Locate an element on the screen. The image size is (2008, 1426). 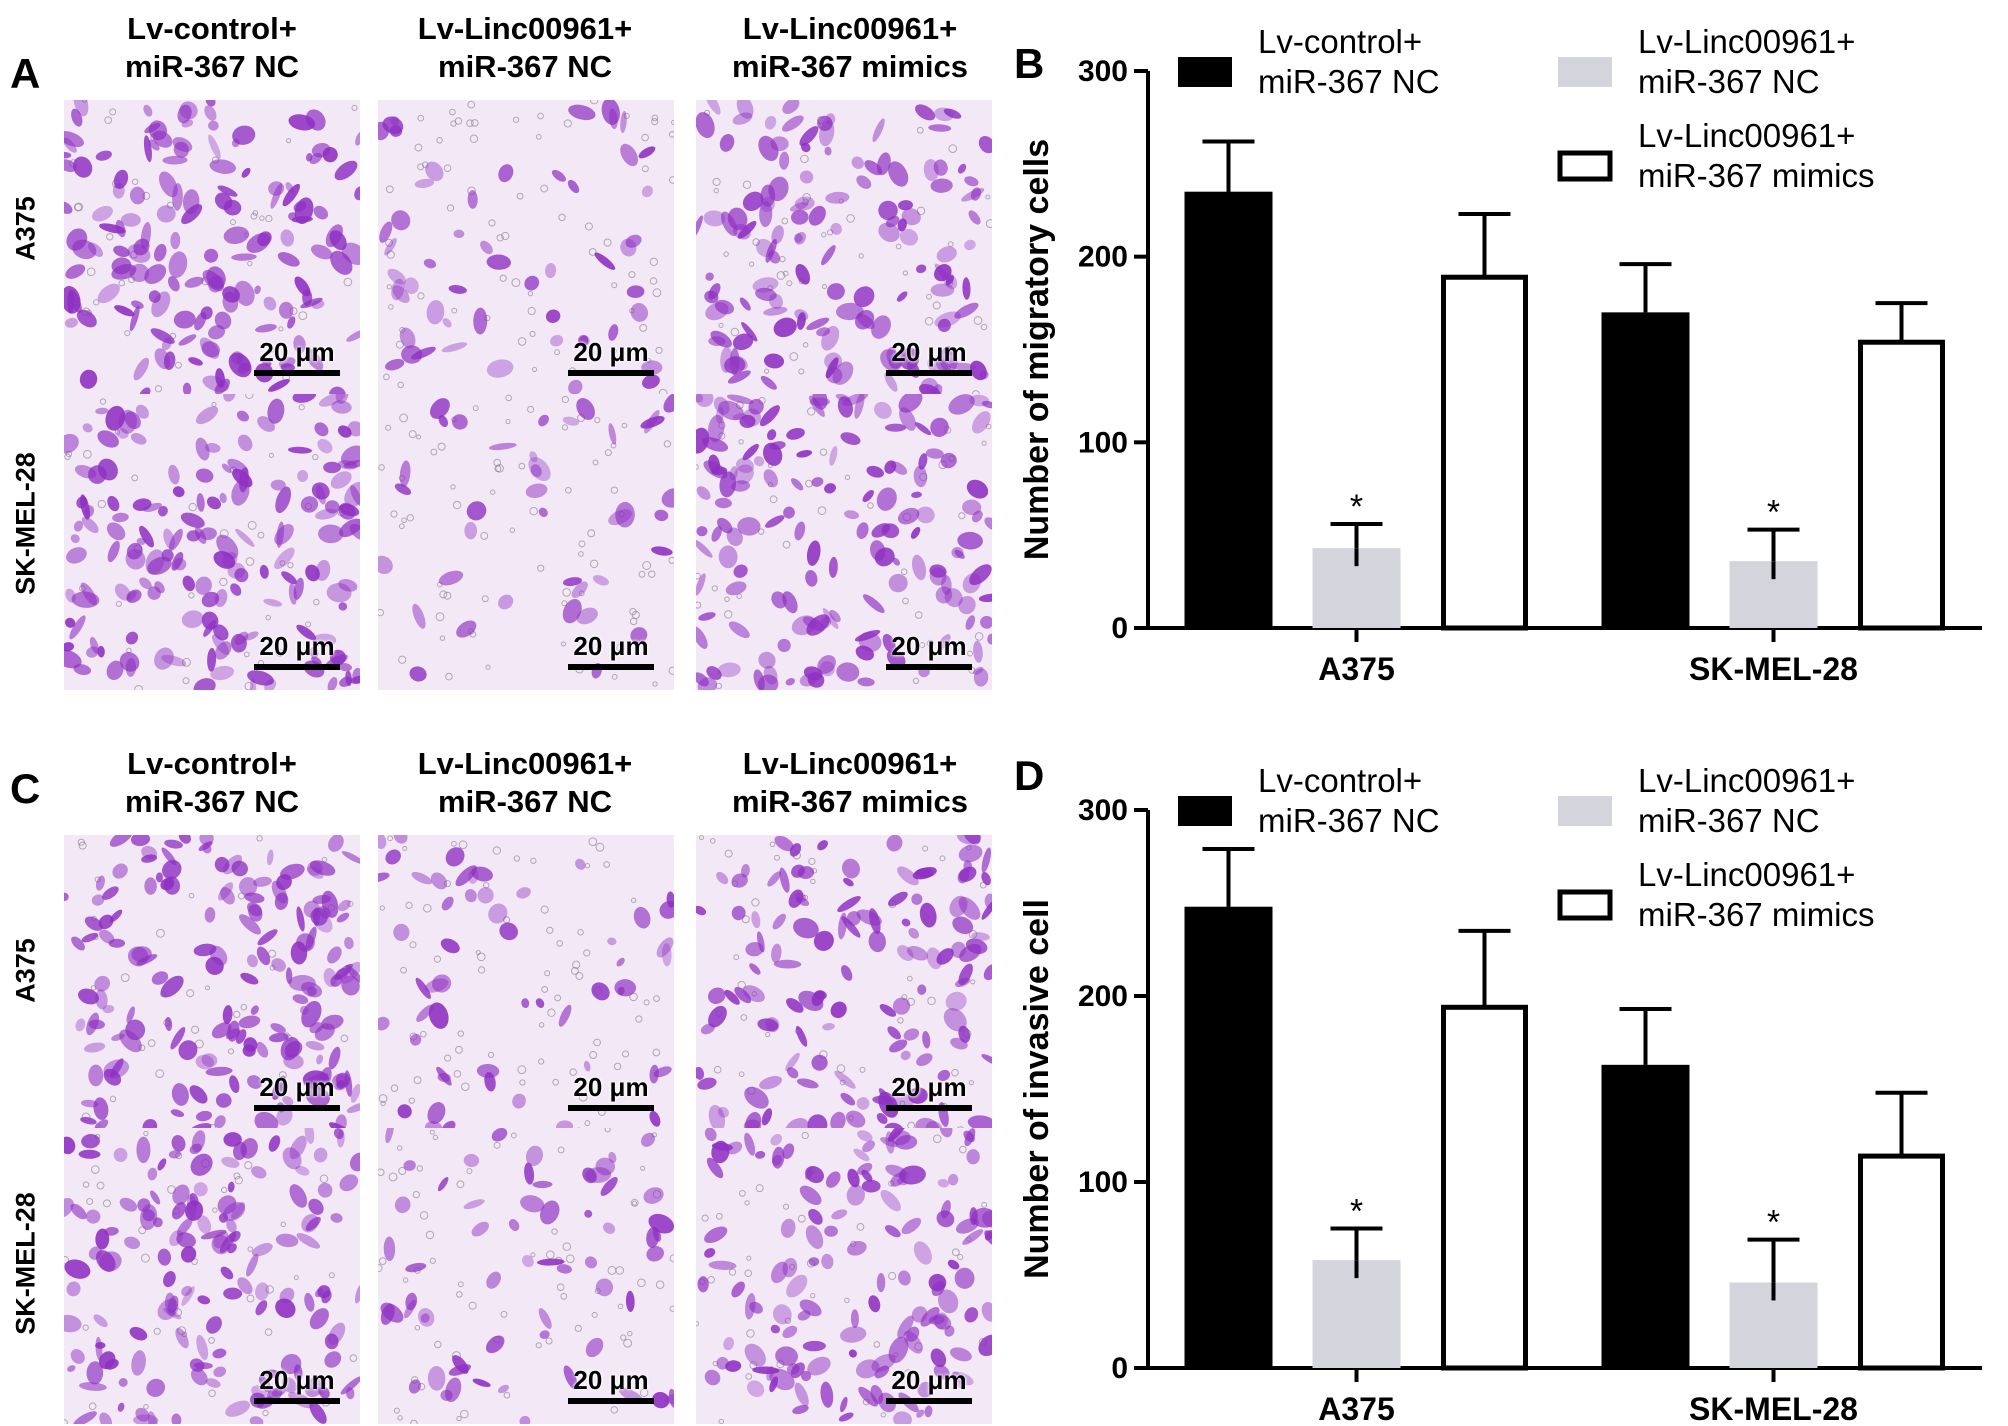
scale-bar-label: 20 μm is located at coordinates (297, 352).